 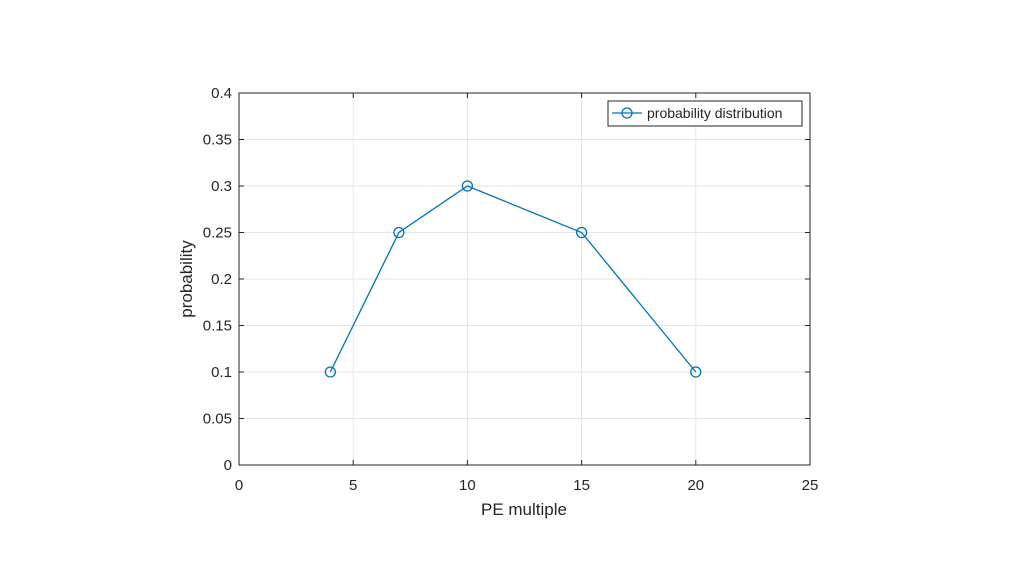 What do you see at coordinates (627, 113) in the screenshot?
I see `legend-marker-swatch` at bounding box center [627, 113].